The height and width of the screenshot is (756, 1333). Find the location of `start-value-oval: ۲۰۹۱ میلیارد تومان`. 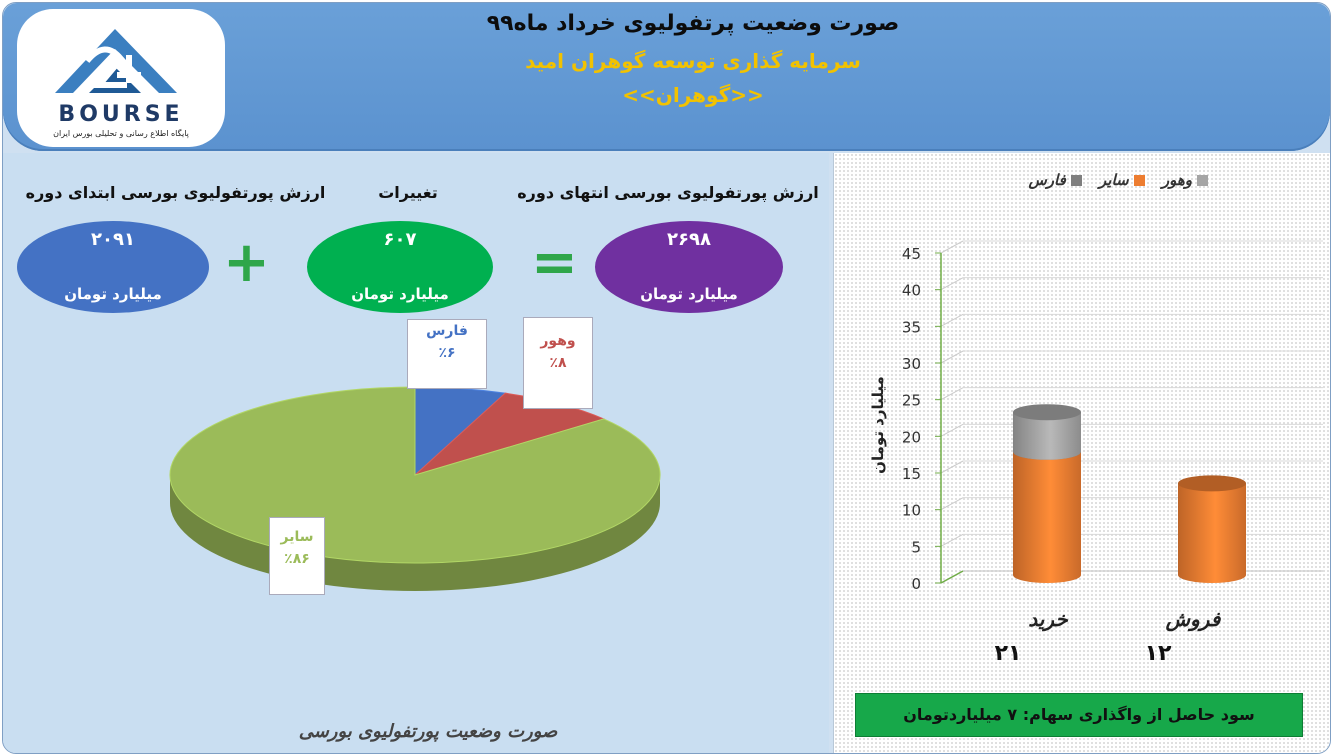

start-value-oval: ۲۰۹۱ میلیارد تومان is located at coordinates (113, 267).